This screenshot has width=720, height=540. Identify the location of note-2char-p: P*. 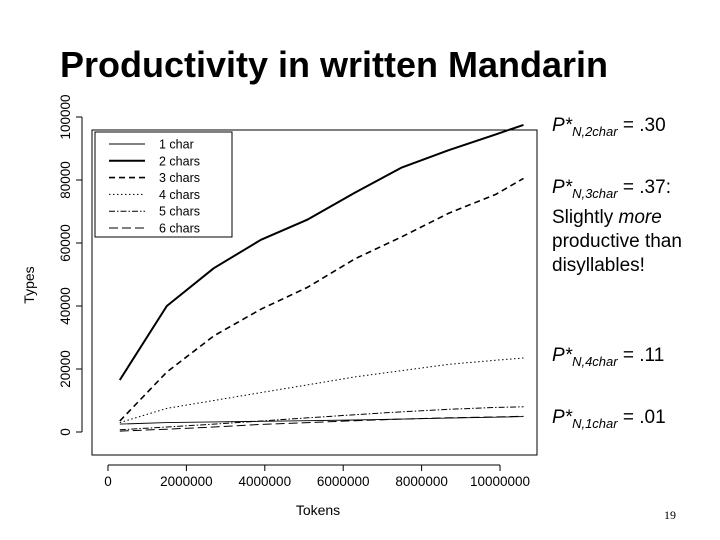
(562, 125).